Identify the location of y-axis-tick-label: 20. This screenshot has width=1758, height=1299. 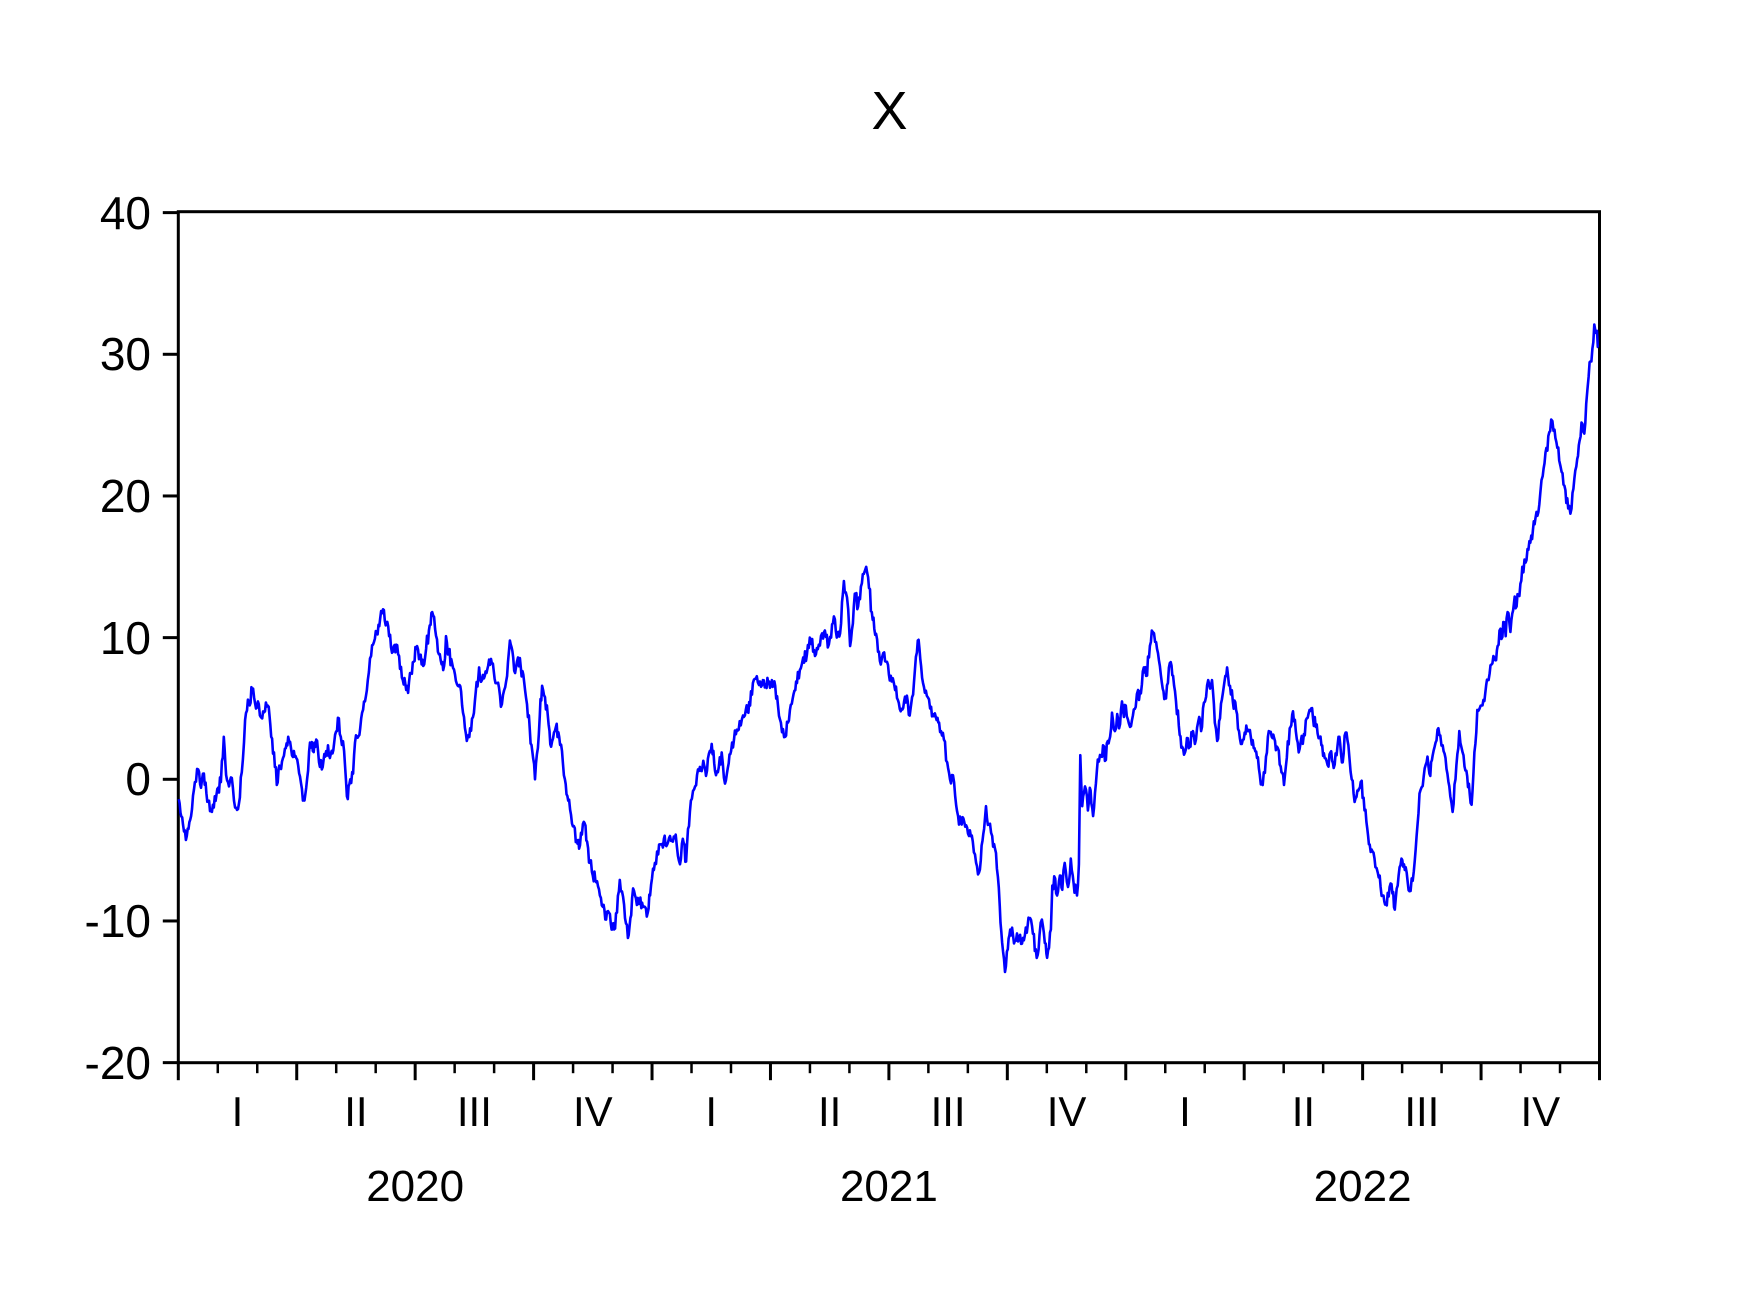
(125, 495).